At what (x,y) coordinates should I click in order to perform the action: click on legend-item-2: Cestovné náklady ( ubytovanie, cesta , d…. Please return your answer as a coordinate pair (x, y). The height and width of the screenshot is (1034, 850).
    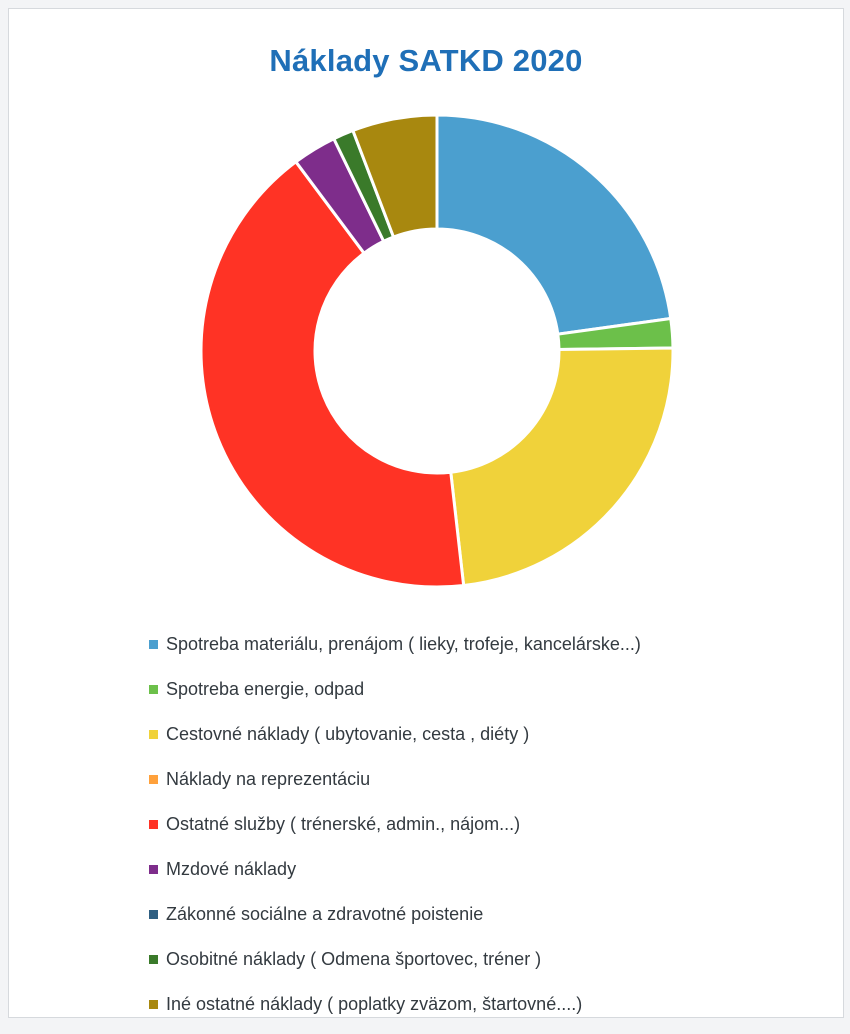
    Looking at the image, I should click on (395, 734).